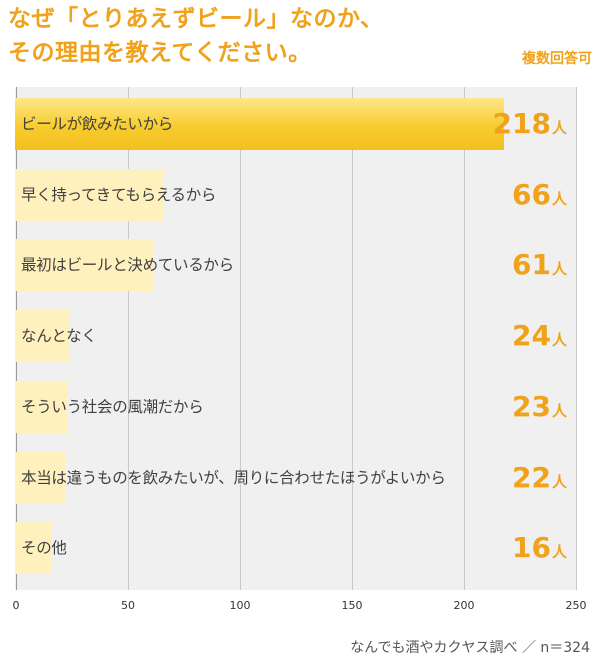  What do you see at coordinates (240, 605) in the screenshot?
I see `x-tick-label: 100` at bounding box center [240, 605].